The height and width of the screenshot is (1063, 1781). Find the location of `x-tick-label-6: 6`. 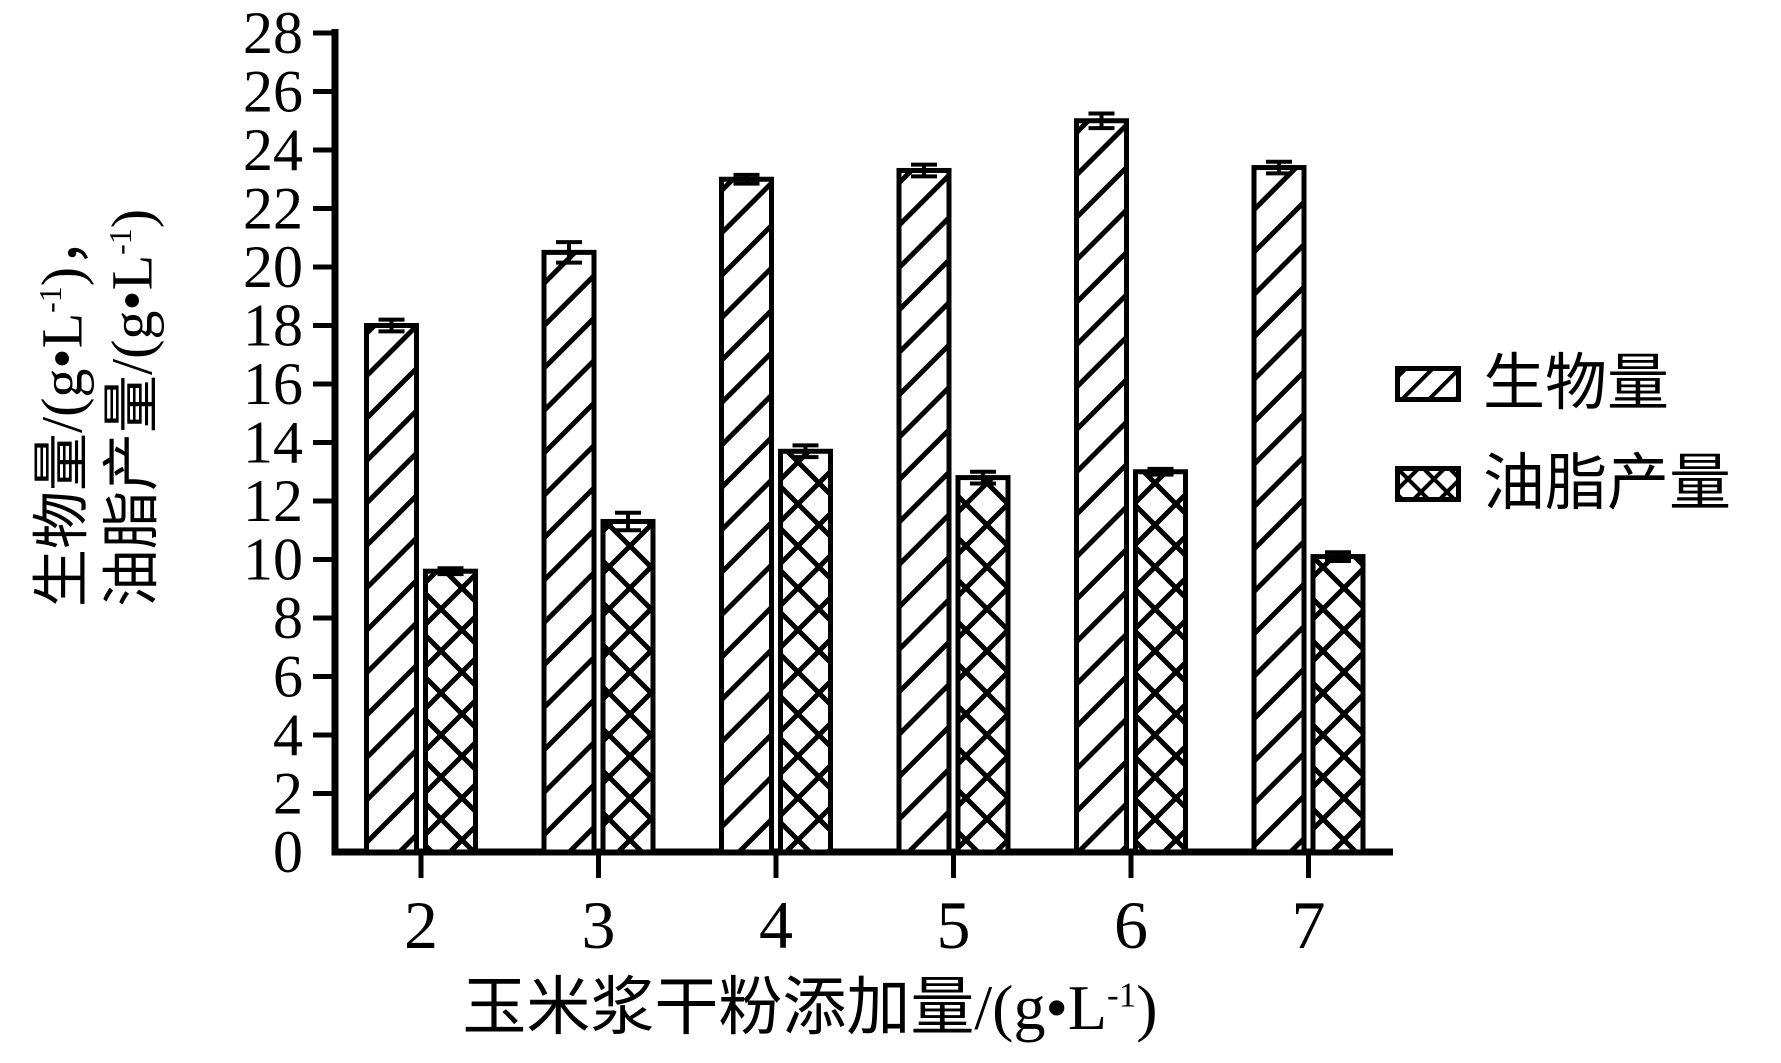

x-tick-label-6: 6 is located at coordinates (1131, 925).